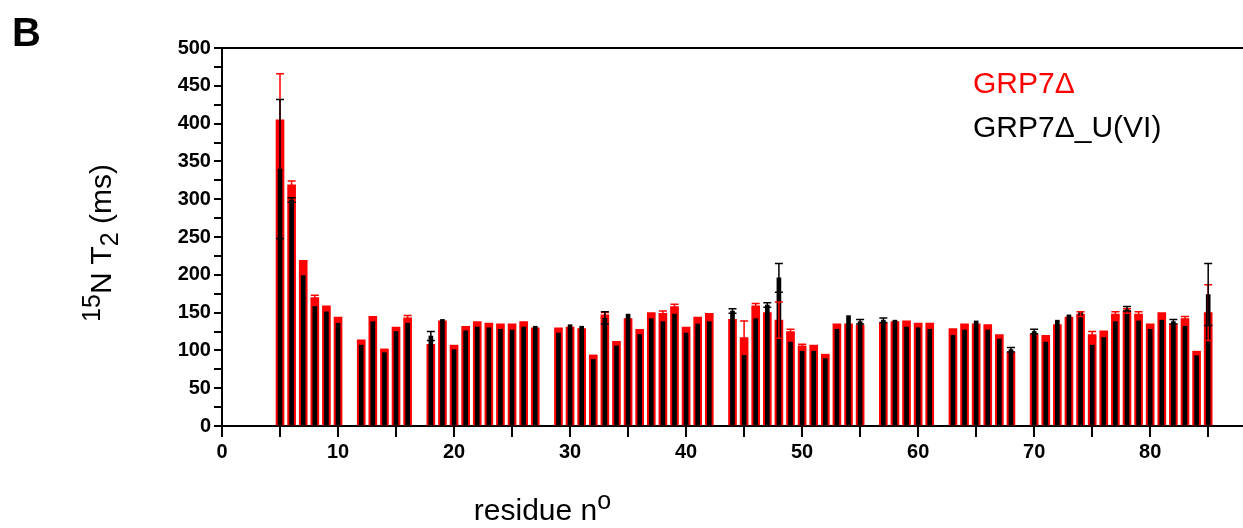 This screenshot has width=1243, height=528. Describe the element at coordinates (222, 450) in the screenshot. I see `x-tick-label: 0` at that location.